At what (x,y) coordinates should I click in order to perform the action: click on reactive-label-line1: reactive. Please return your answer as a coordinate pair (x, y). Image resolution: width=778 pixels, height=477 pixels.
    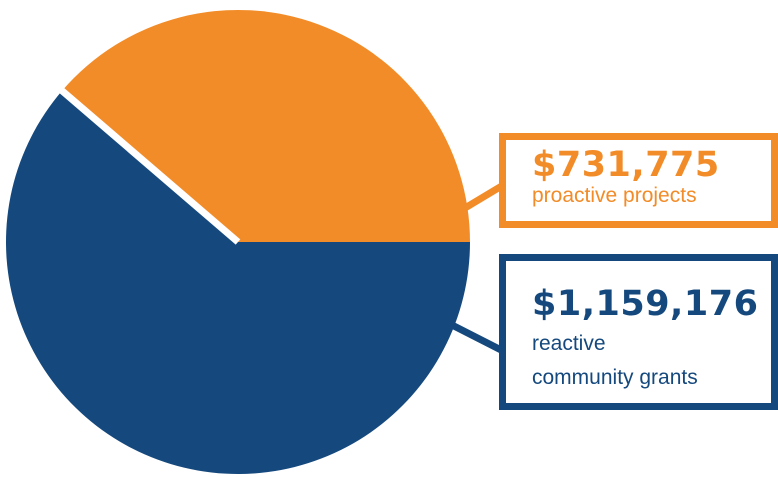
    Looking at the image, I should click on (569, 343).